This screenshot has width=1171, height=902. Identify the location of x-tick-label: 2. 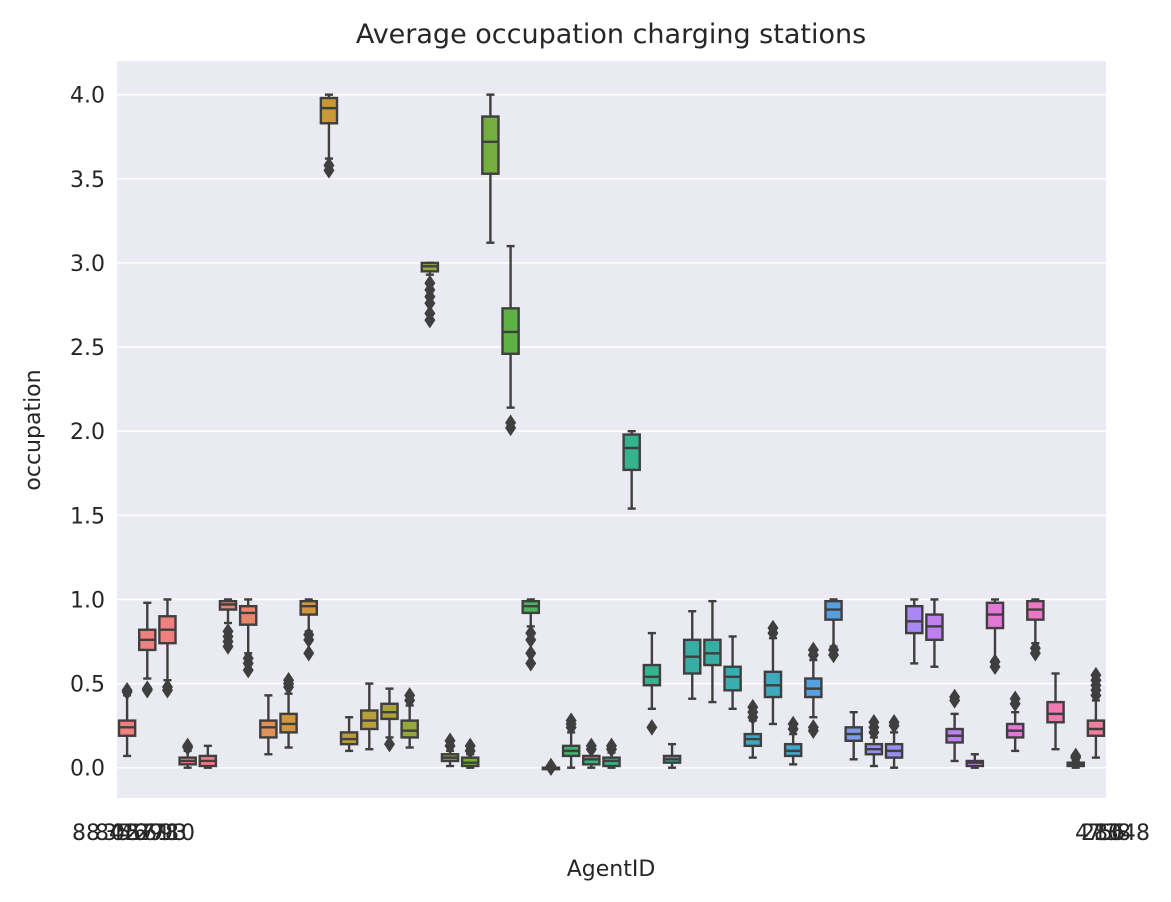
(1088, 833).